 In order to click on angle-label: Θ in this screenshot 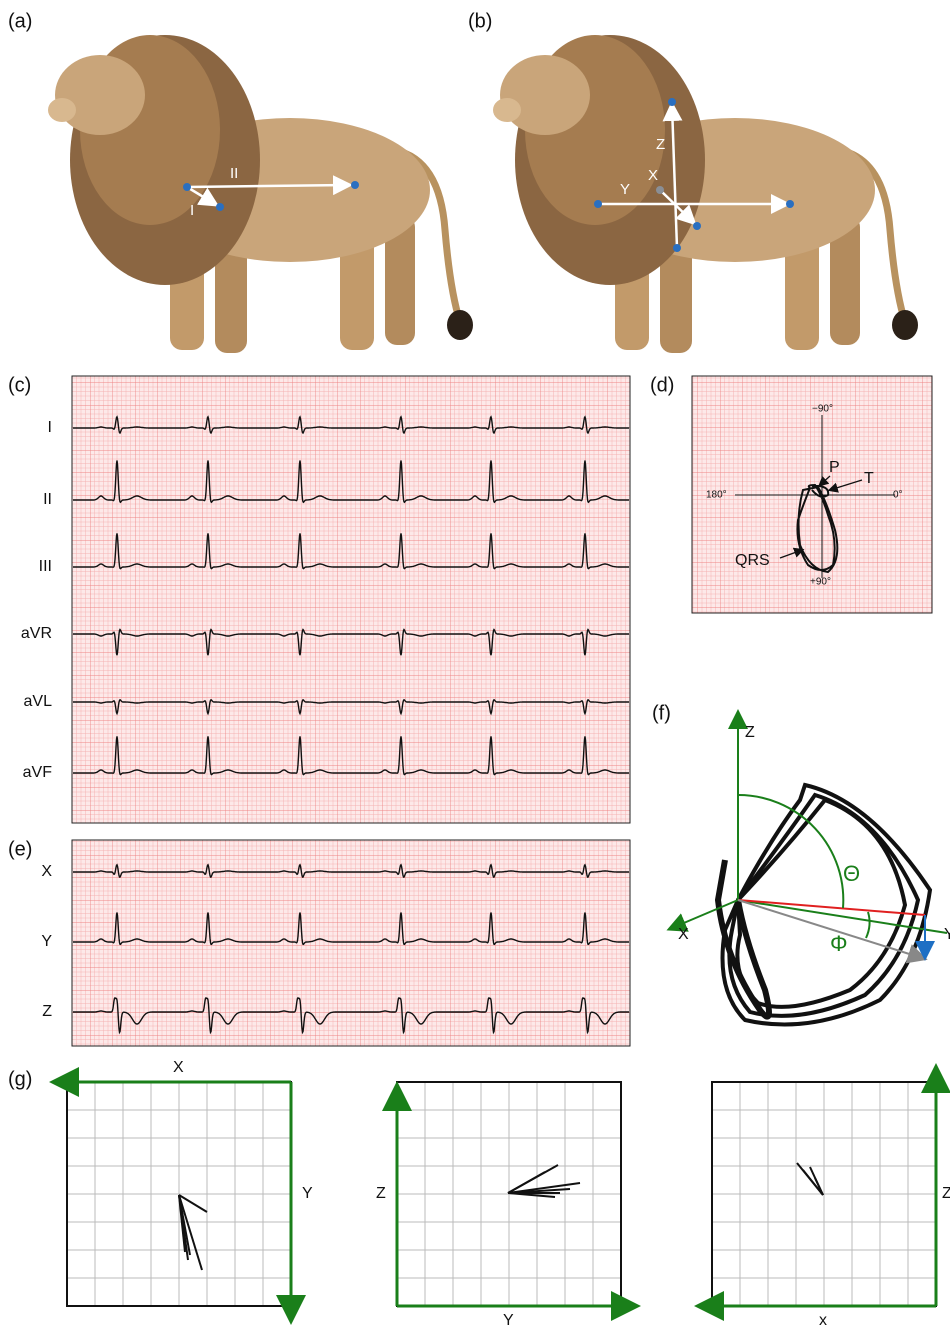, I will do `click(851, 873)`.